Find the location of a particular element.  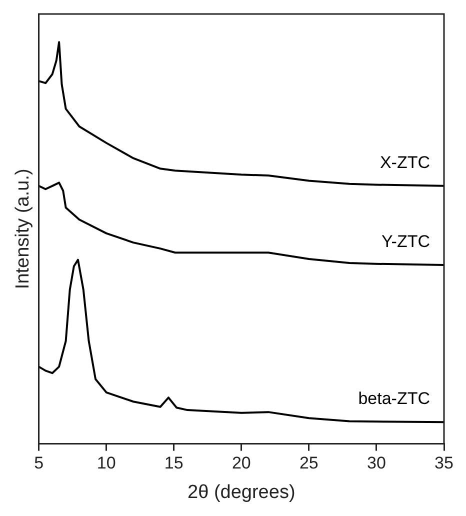

x-tick-label: 30 is located at coordinates (376, 463).